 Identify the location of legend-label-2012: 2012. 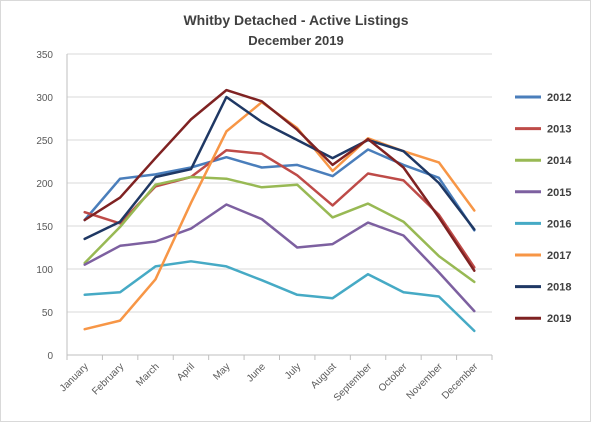
(559, 98).